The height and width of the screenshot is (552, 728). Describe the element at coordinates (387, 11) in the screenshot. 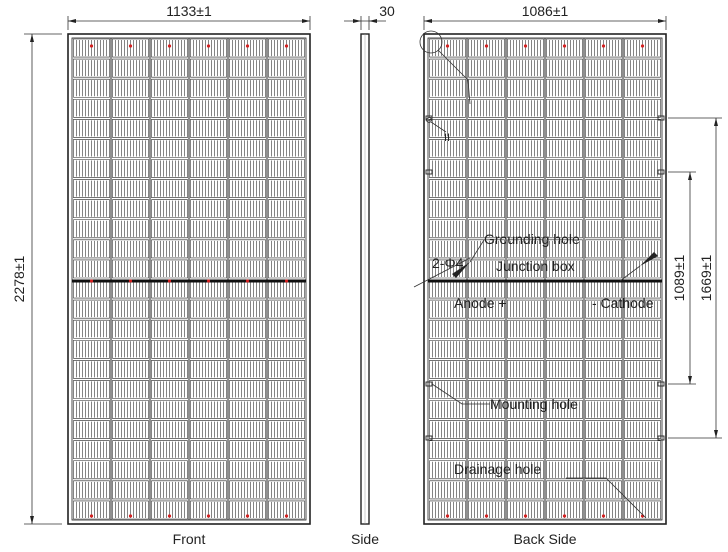

I see `side-depth-label: 30` at that location.